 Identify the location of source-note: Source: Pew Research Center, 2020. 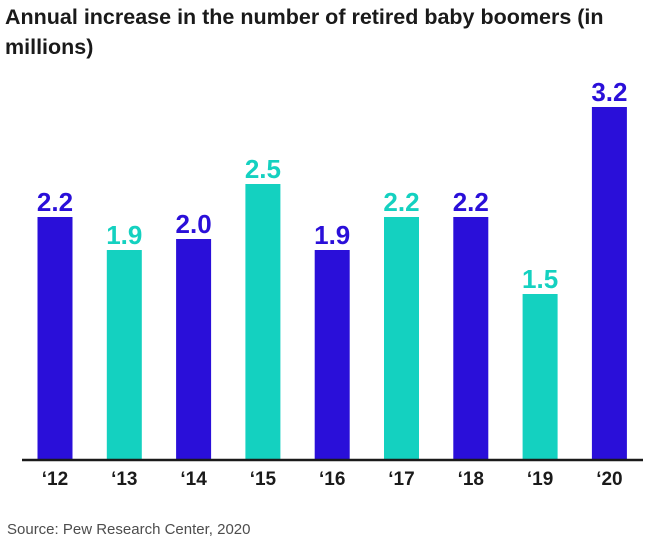
(129, 529).